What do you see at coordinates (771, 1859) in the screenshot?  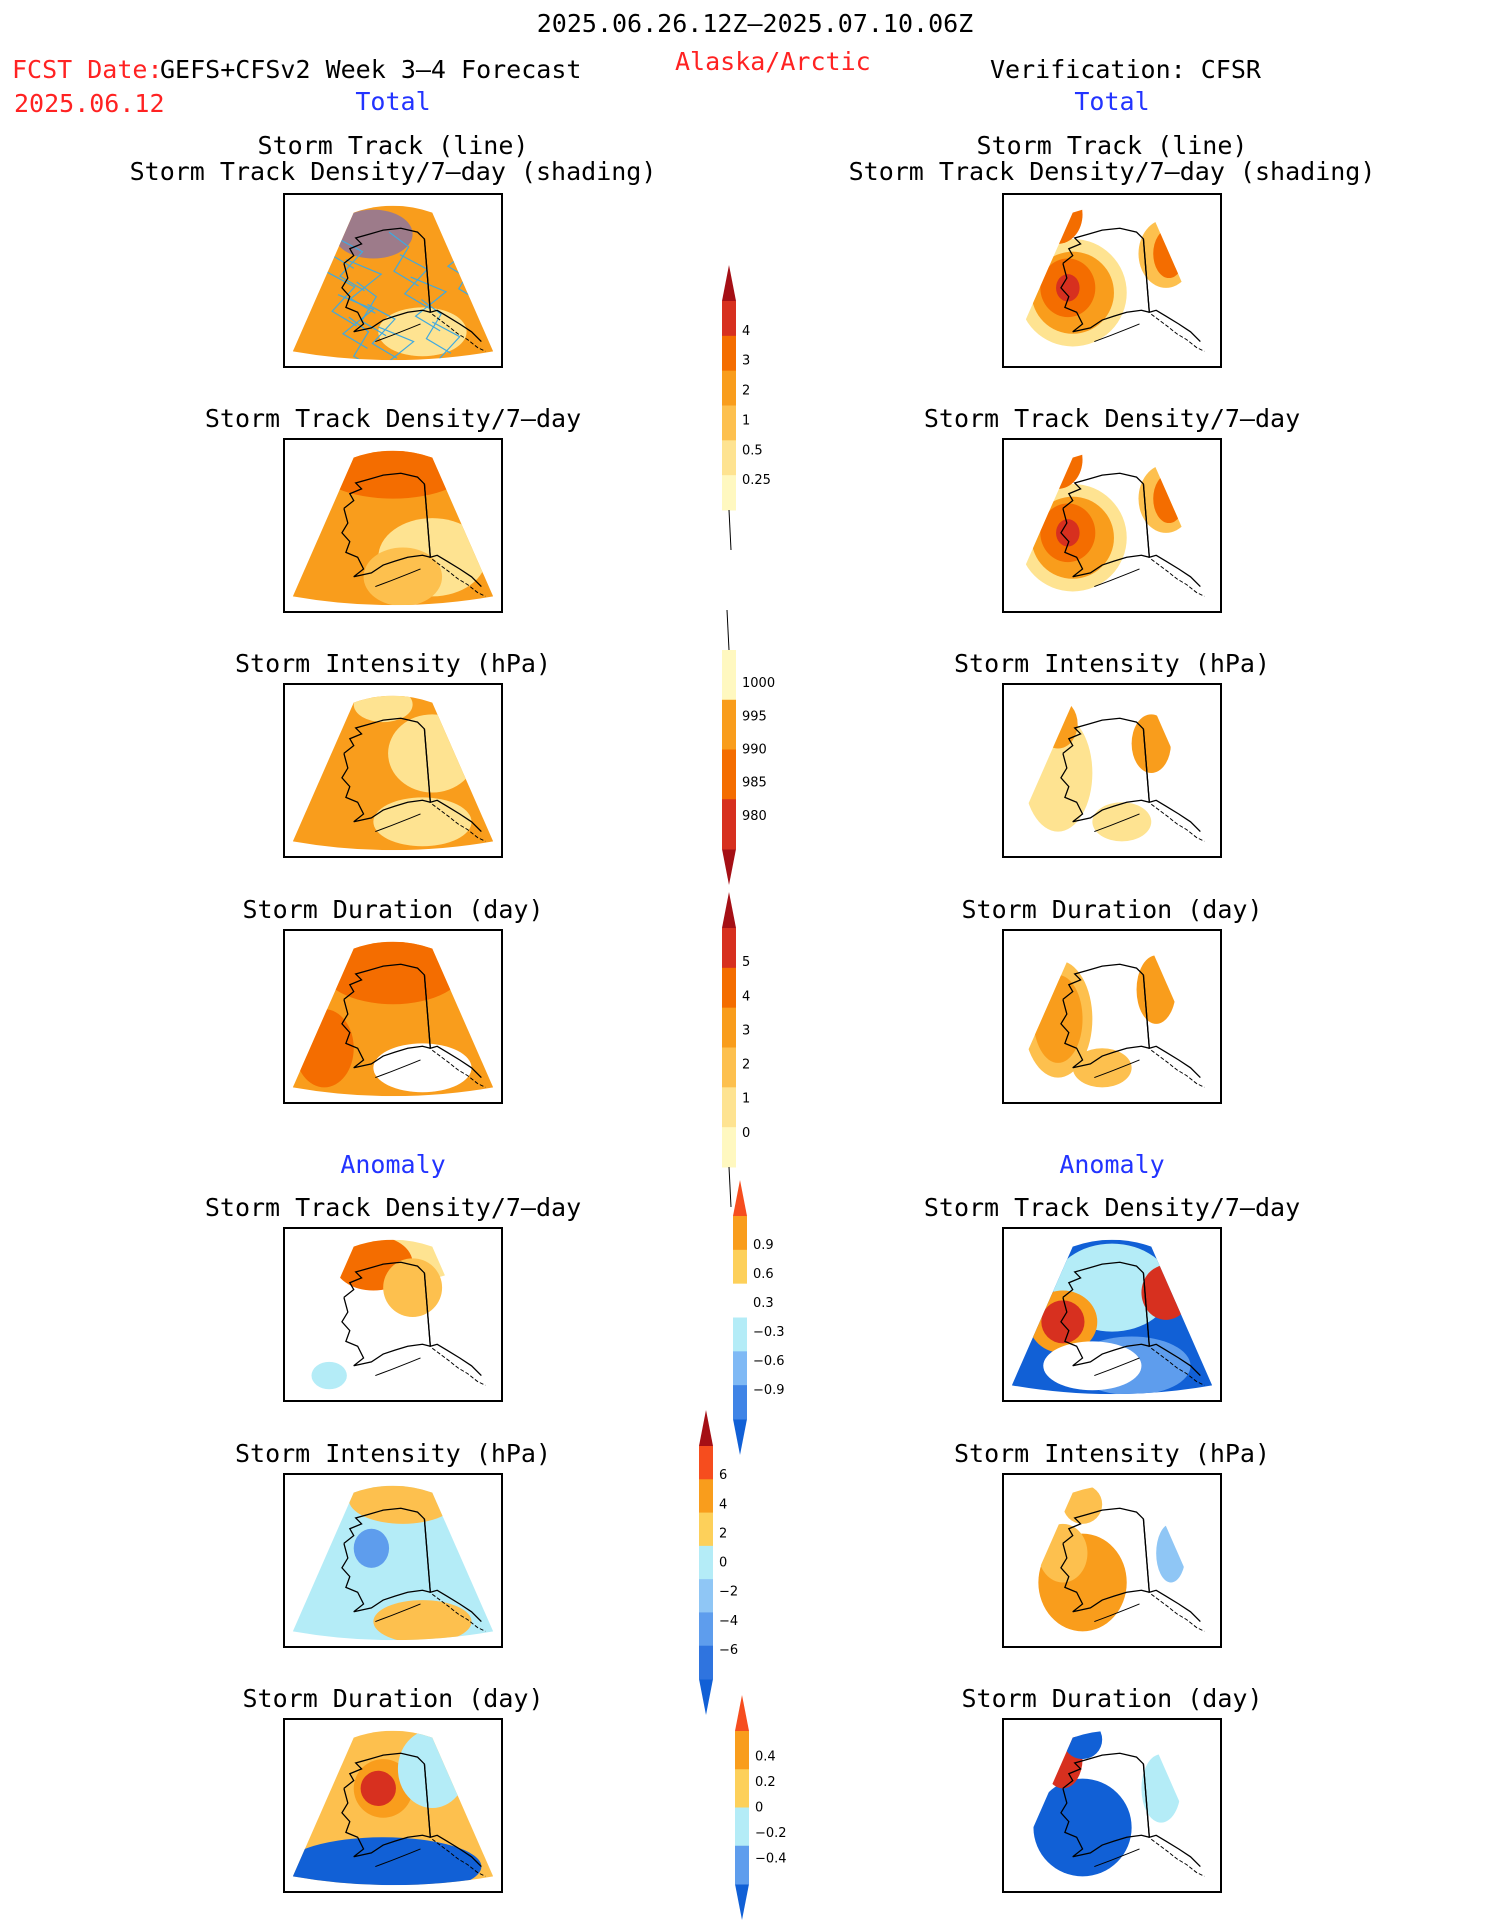 I see `colorbar-label: −0.4` at bounding box center [771, 1859].